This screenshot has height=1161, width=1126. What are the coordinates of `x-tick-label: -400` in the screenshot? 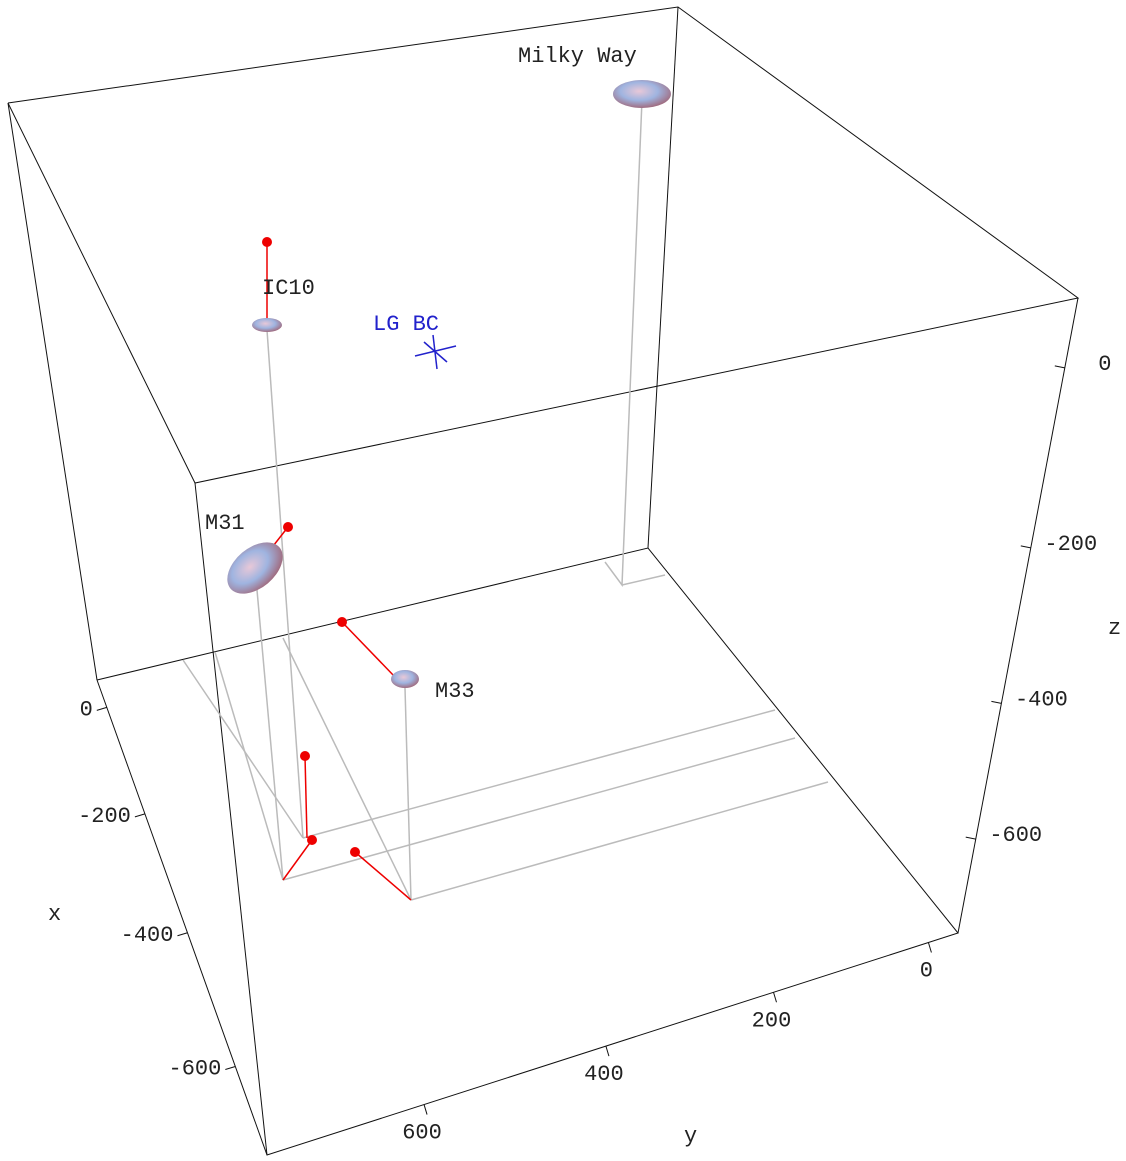 It's located at (147, 935).